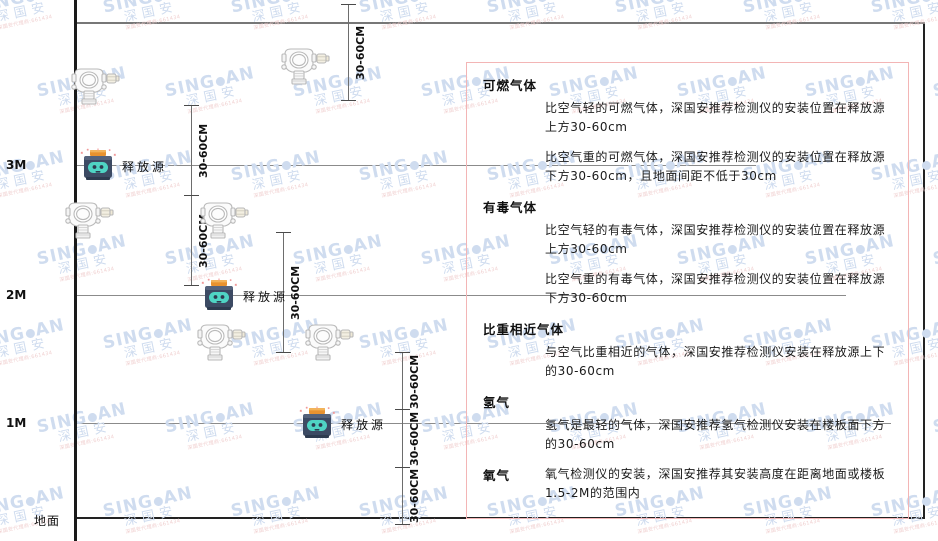 The height and width of the screenshot is (541, 938). I want to click on level-label-2m: 2M, so click(16, 295).